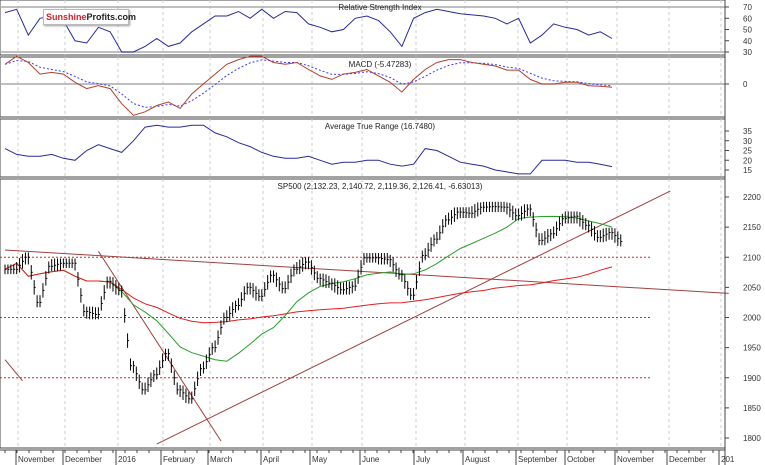 This screenshot has height=465, width=765. Describe the element at coordinates (308, 30) in the screenshot. I see `rsi-line` at that location.